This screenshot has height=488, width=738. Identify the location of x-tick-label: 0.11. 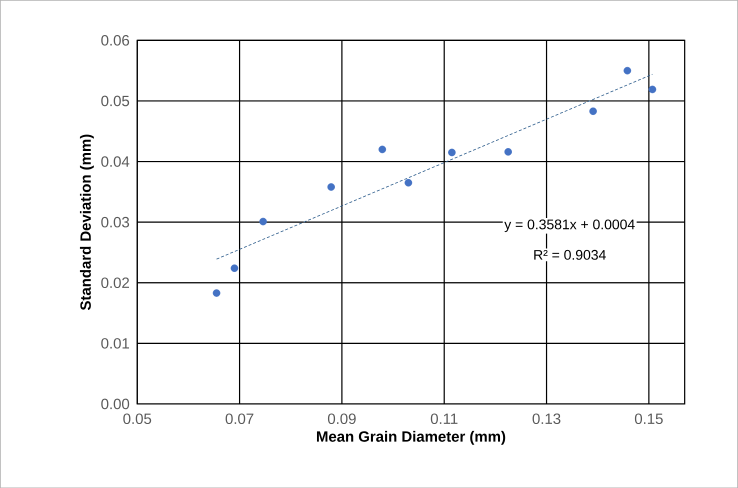
(444, 418).